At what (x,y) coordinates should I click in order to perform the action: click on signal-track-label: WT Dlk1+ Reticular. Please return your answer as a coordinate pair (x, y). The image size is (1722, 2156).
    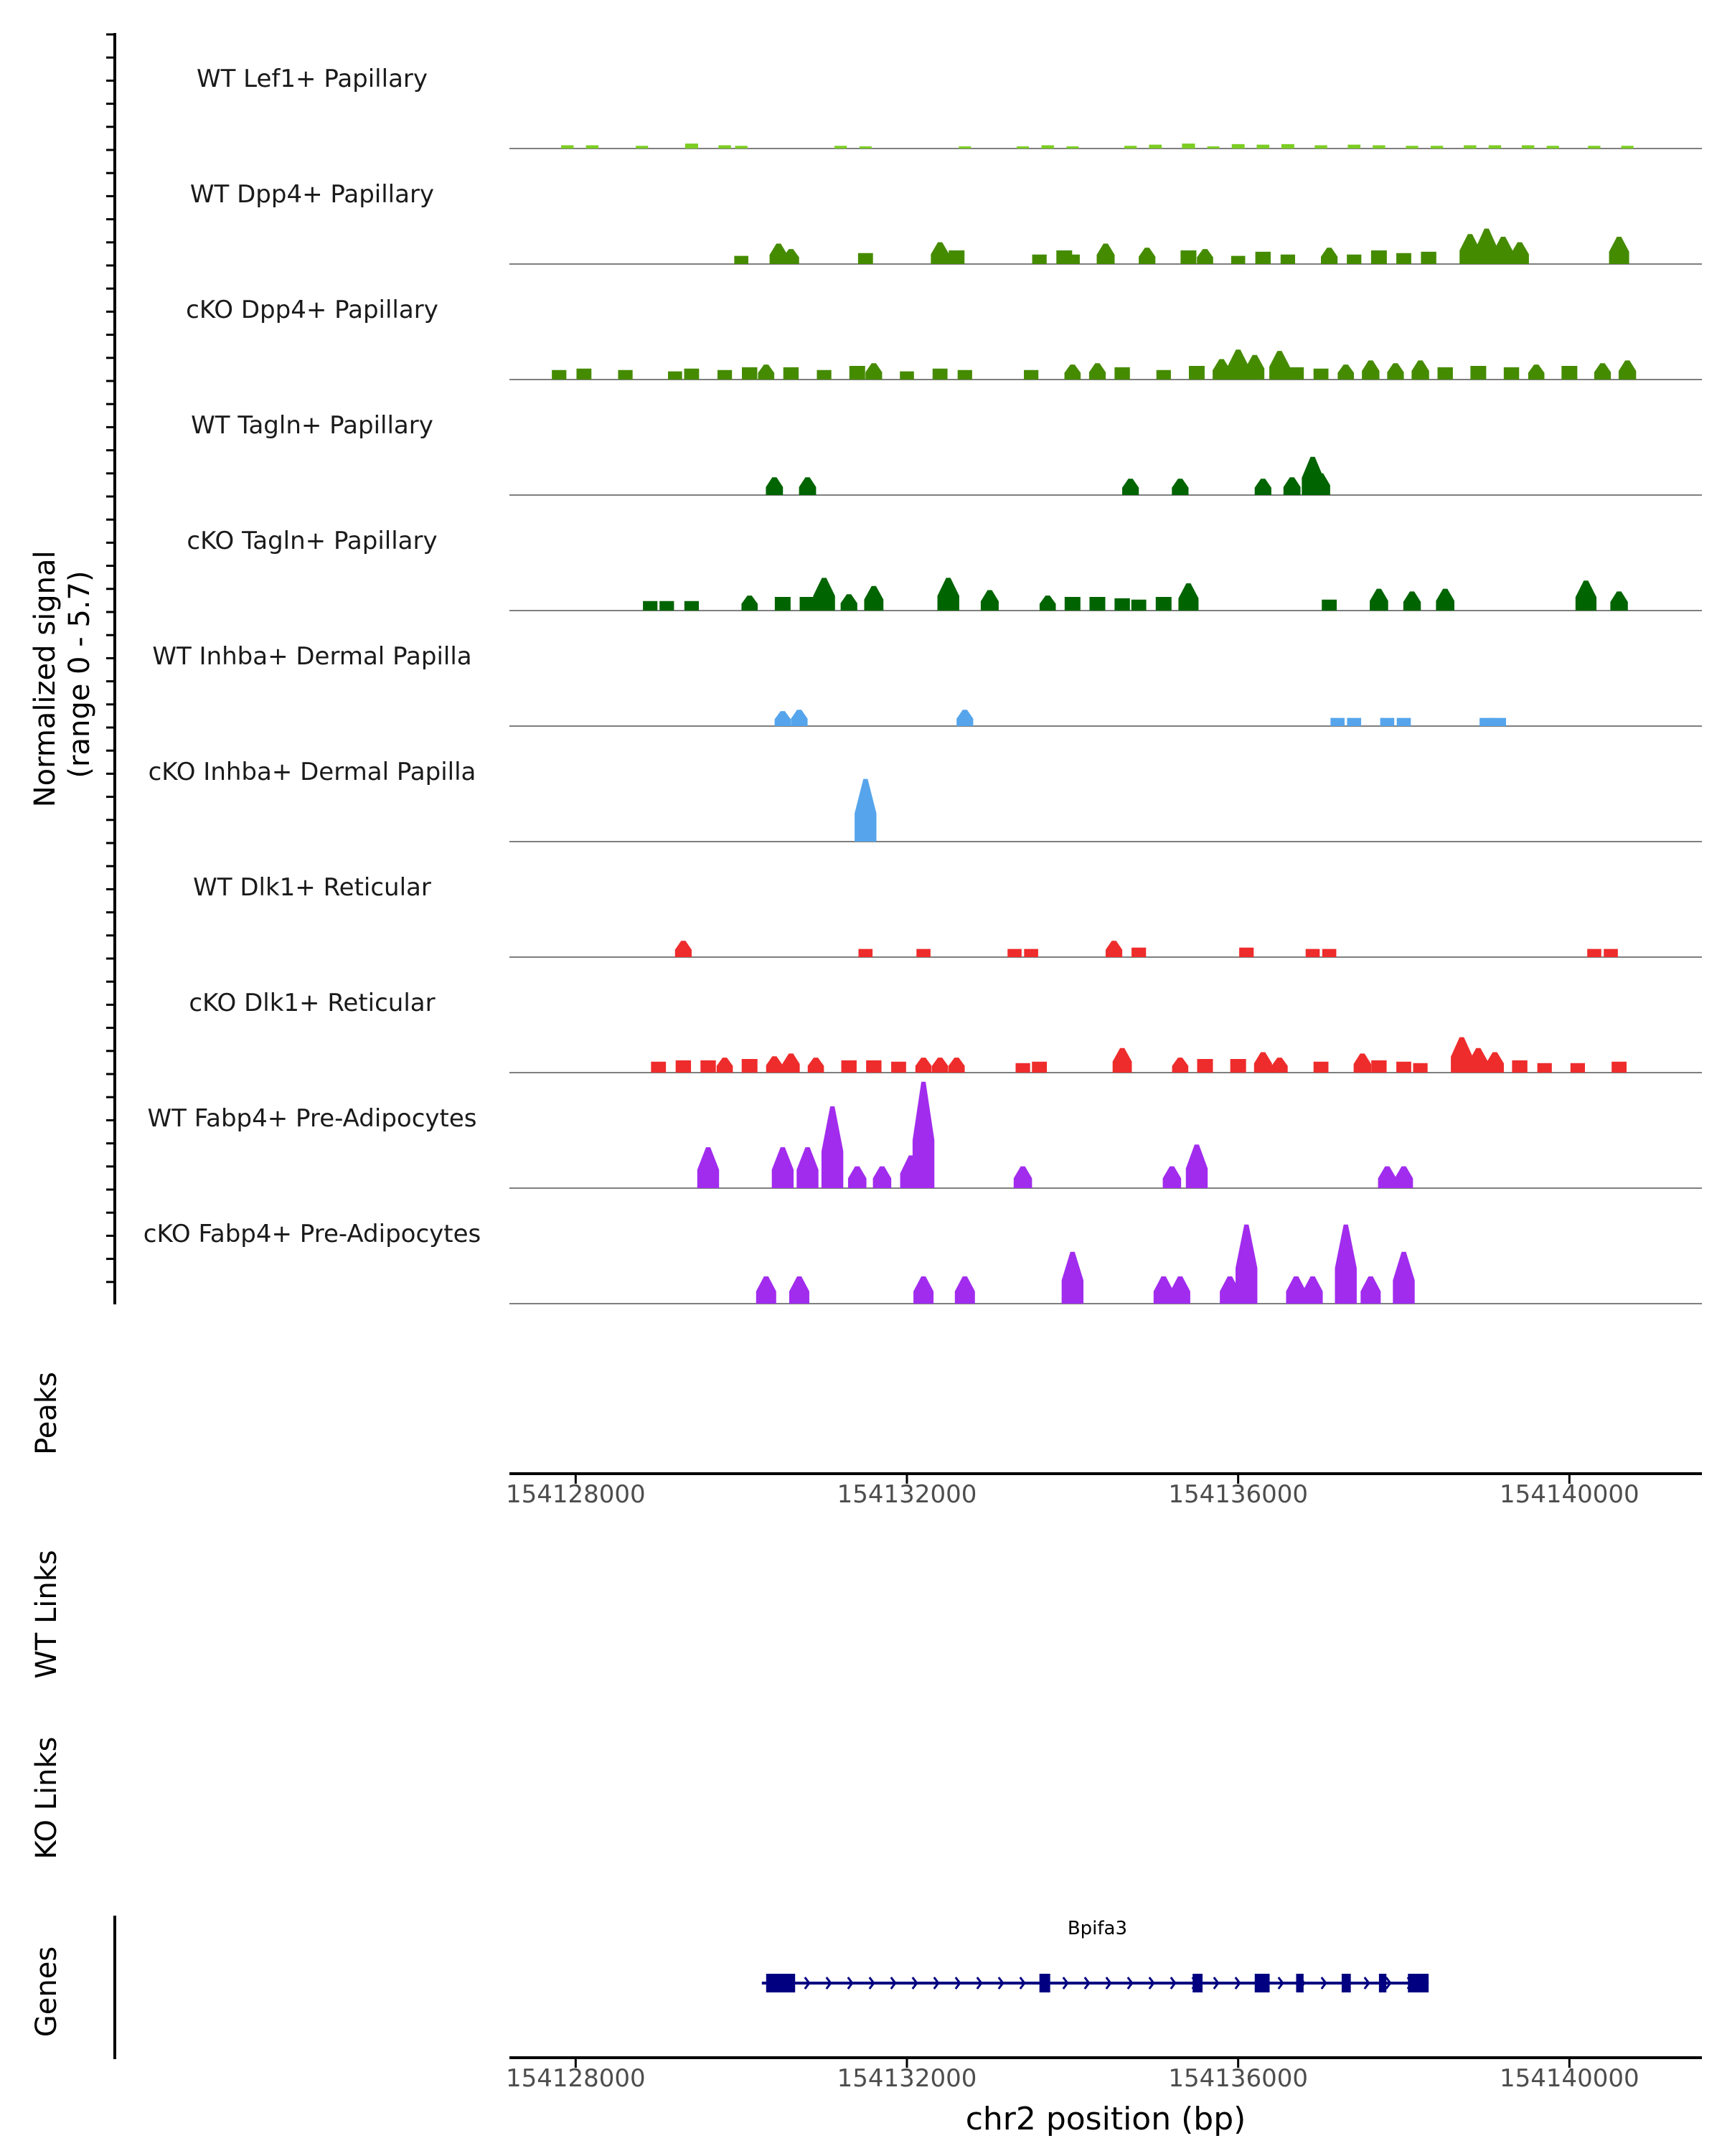
    Looking at the image, I should click on (312, 887).